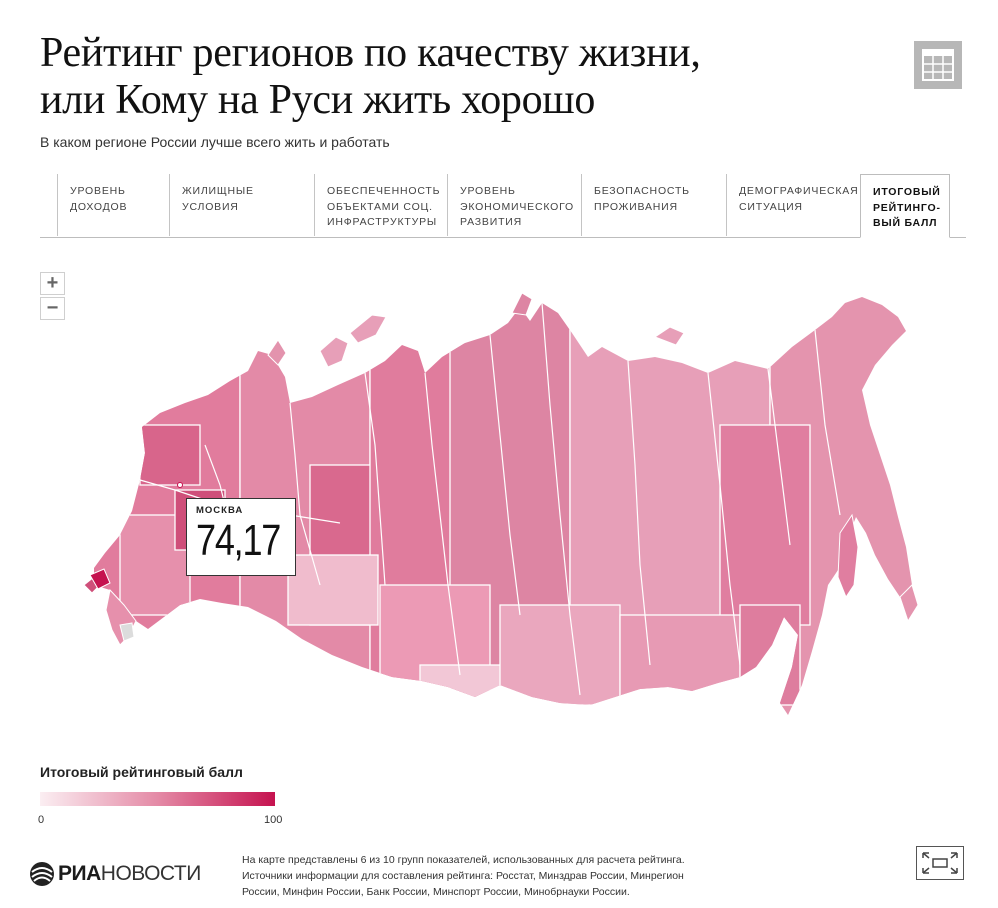  What do you see at coordinates (151, 873) in the screenshot?
I see `logo-text-thin: НОВОСТИ` at bounding box center [151, 873].